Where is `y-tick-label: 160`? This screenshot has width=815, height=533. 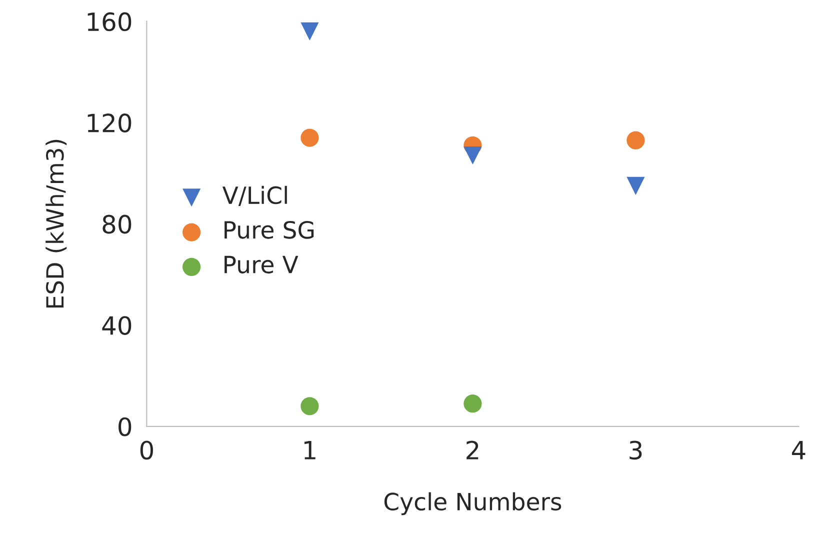 y-tick-label: 160 is located at coordinates (110, 22).